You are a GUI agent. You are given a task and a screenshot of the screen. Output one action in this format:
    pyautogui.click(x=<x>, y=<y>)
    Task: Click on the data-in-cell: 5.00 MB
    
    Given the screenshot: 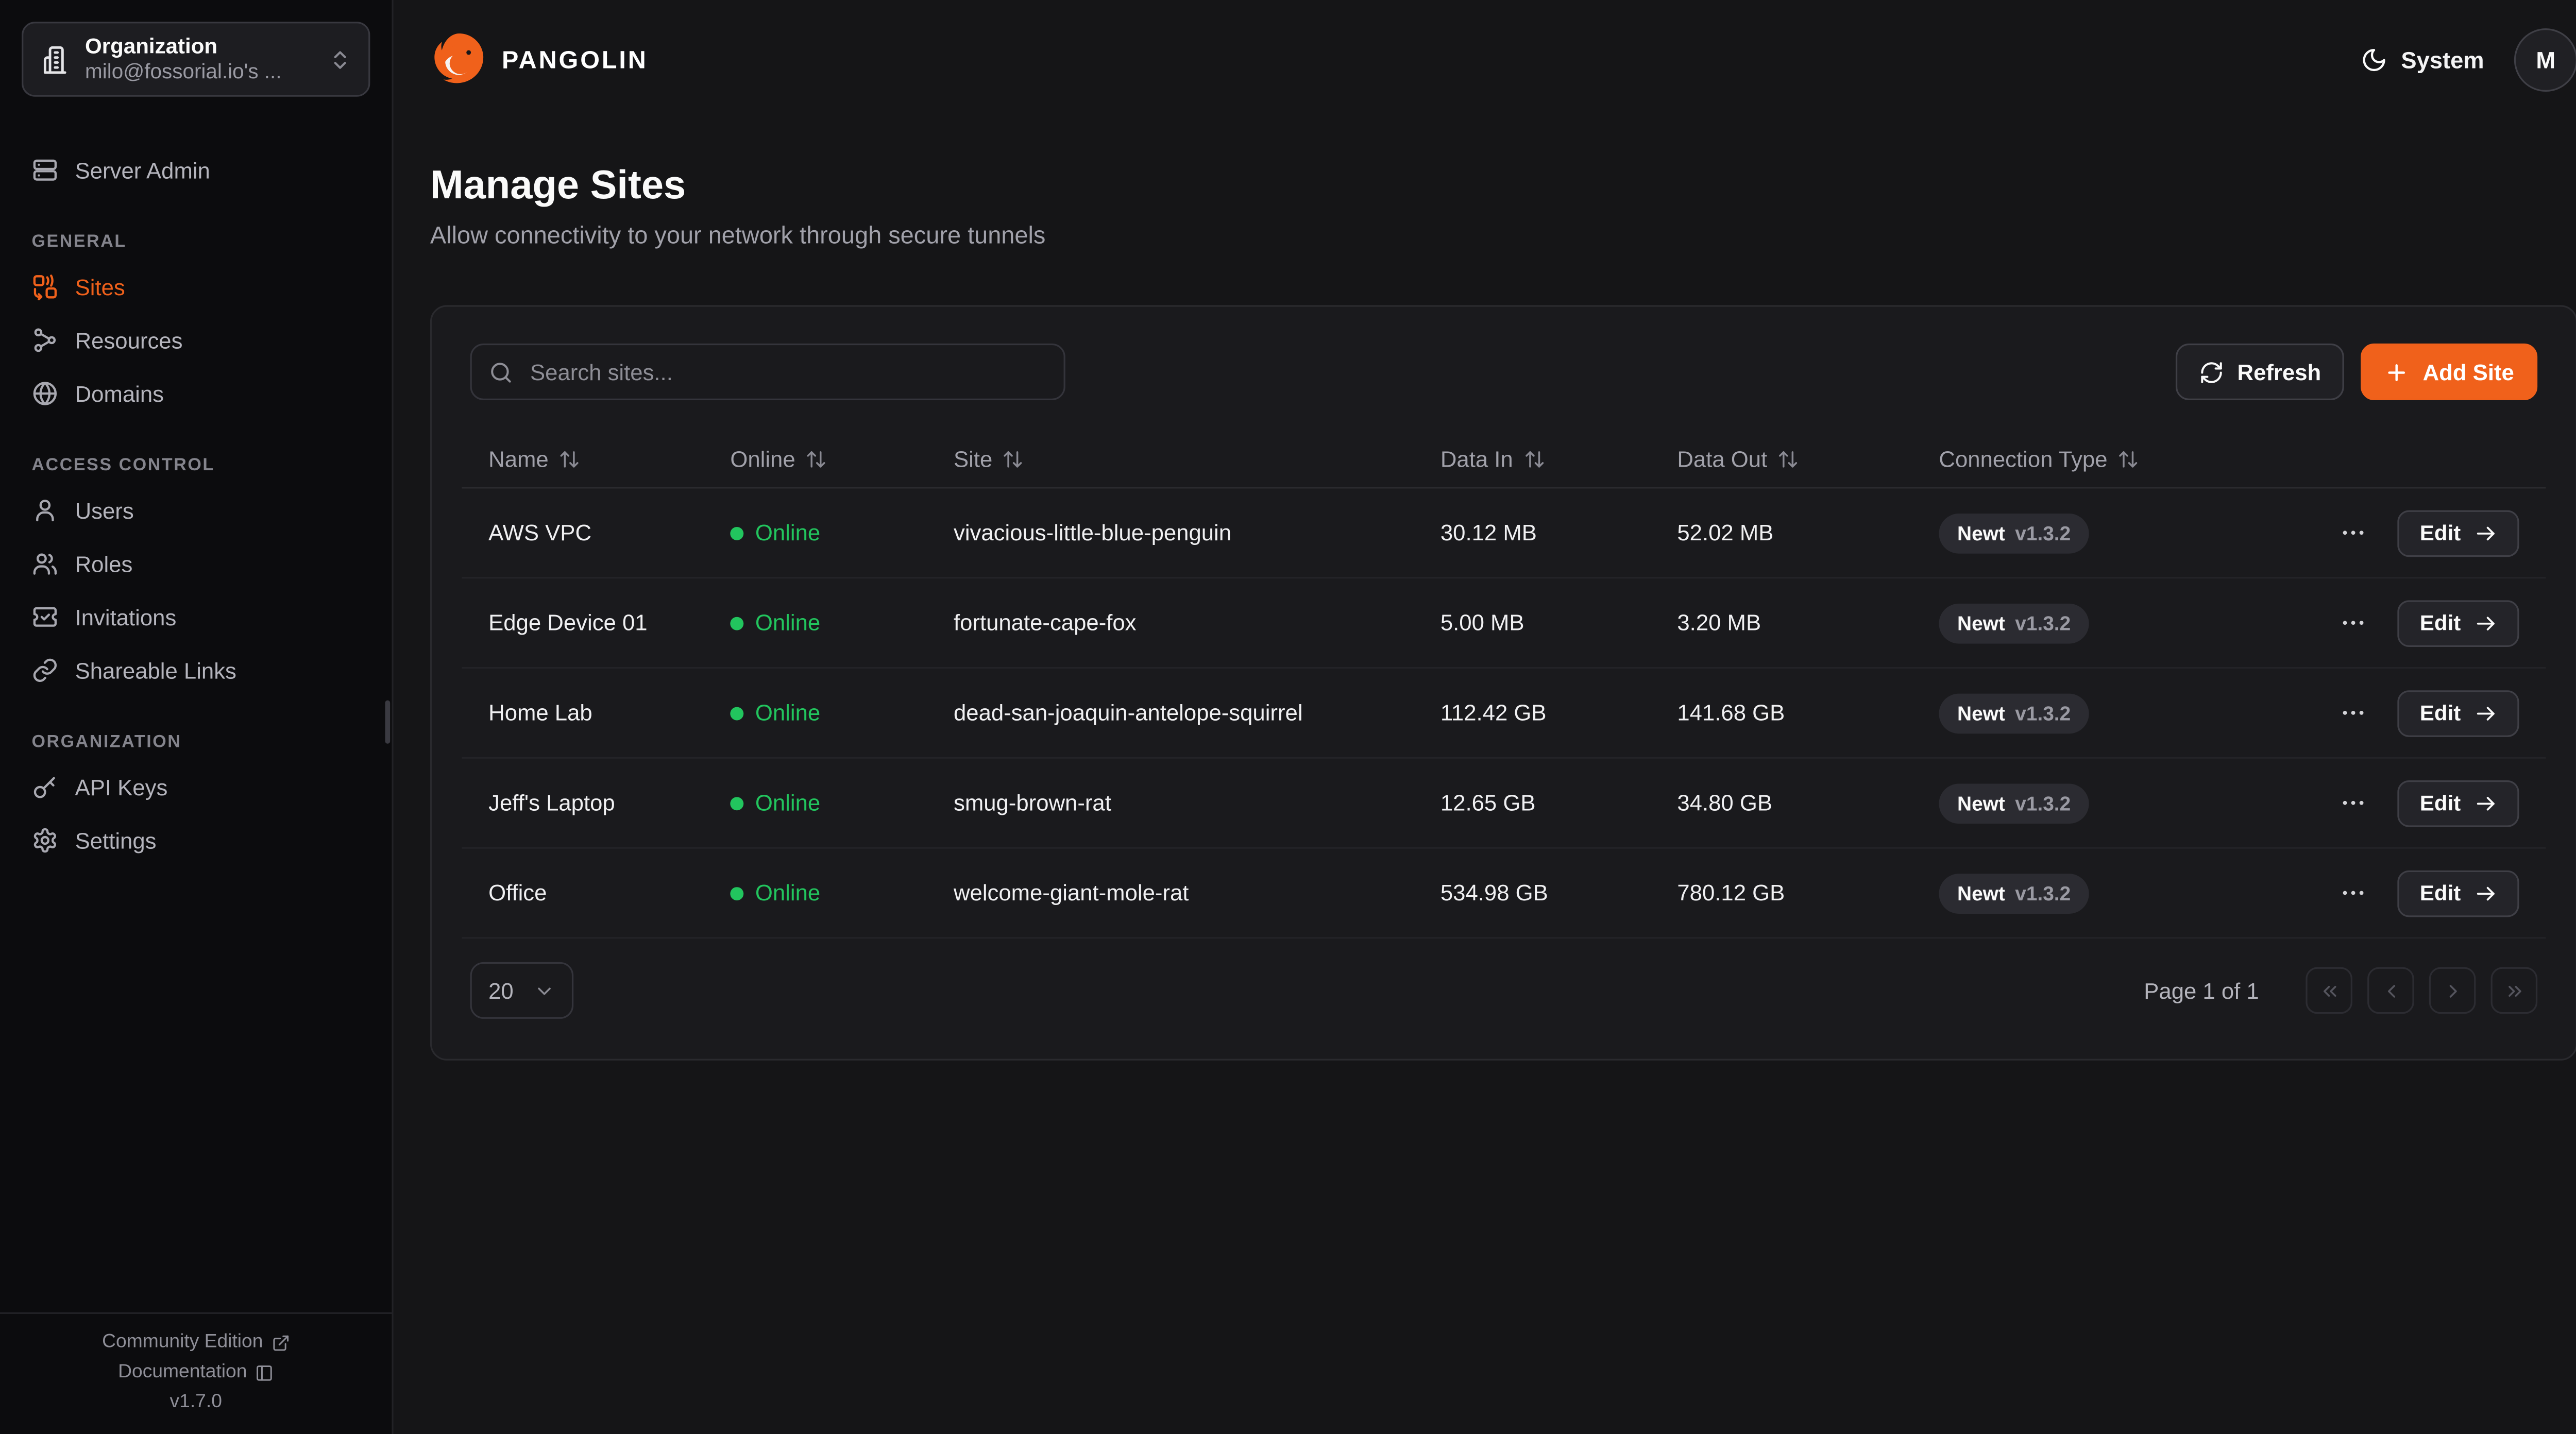 What is the action you would take?
    pyautogui.click(x=1482, y=623)
    